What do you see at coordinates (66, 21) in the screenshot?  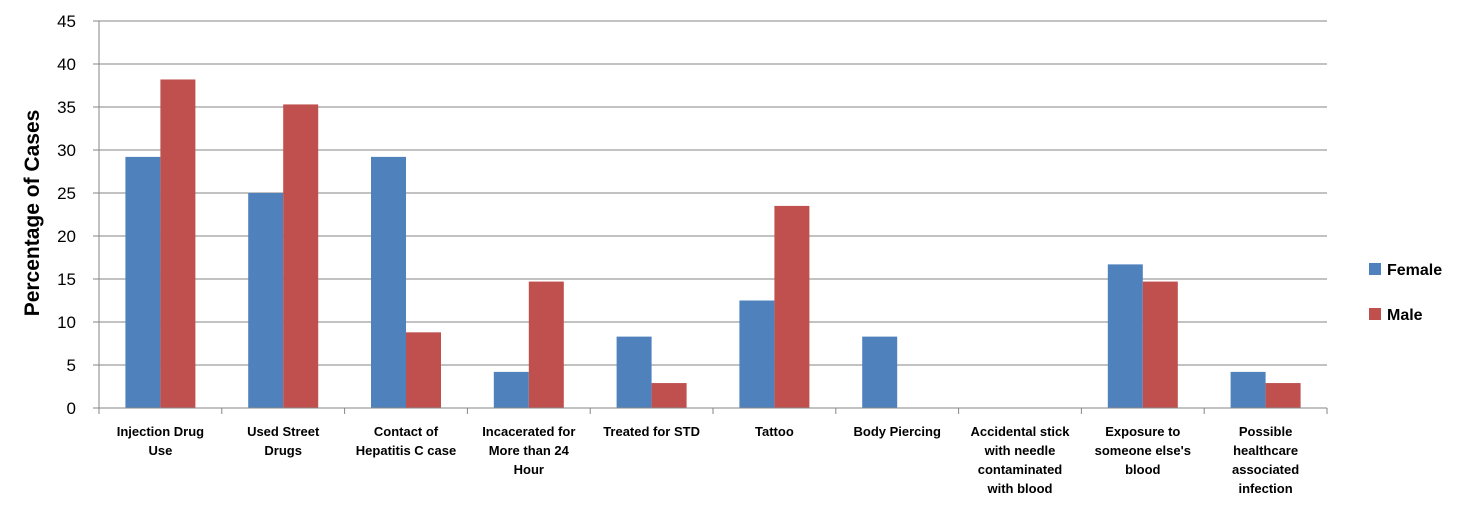 I see `y-tick-label: 45` at bounding box center [66, 21].